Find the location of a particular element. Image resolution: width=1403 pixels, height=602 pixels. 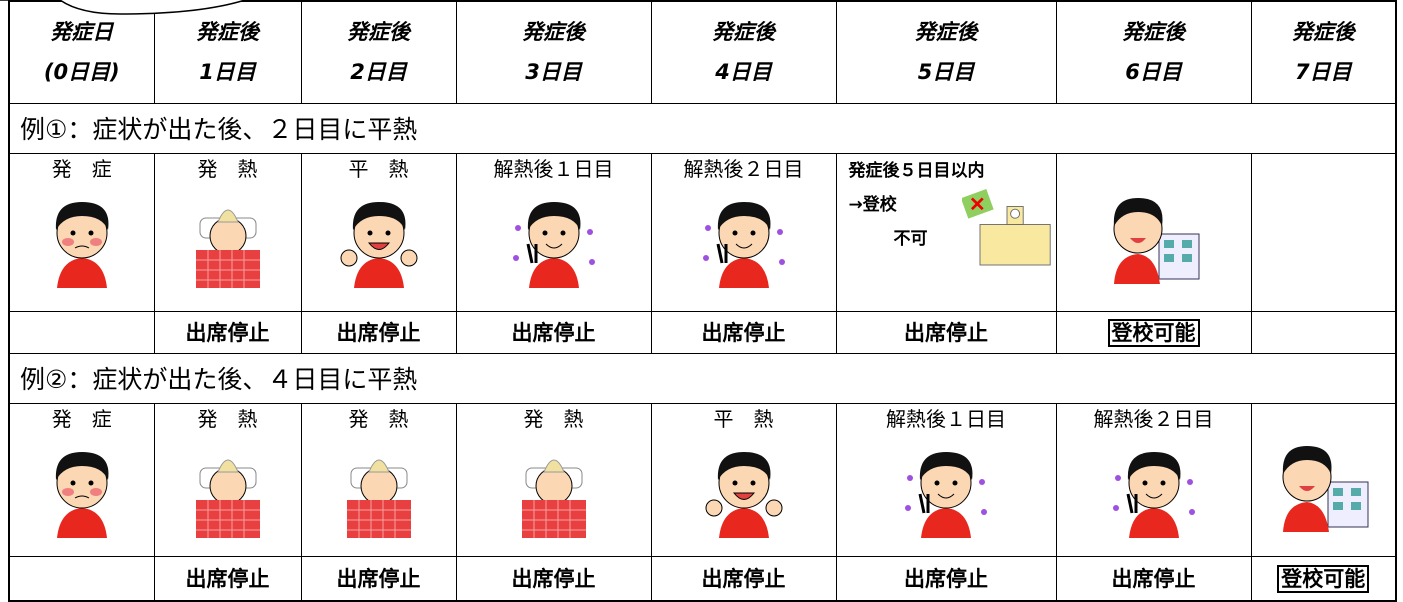

notice-line: →登校 is located at coordinates (872, 204).